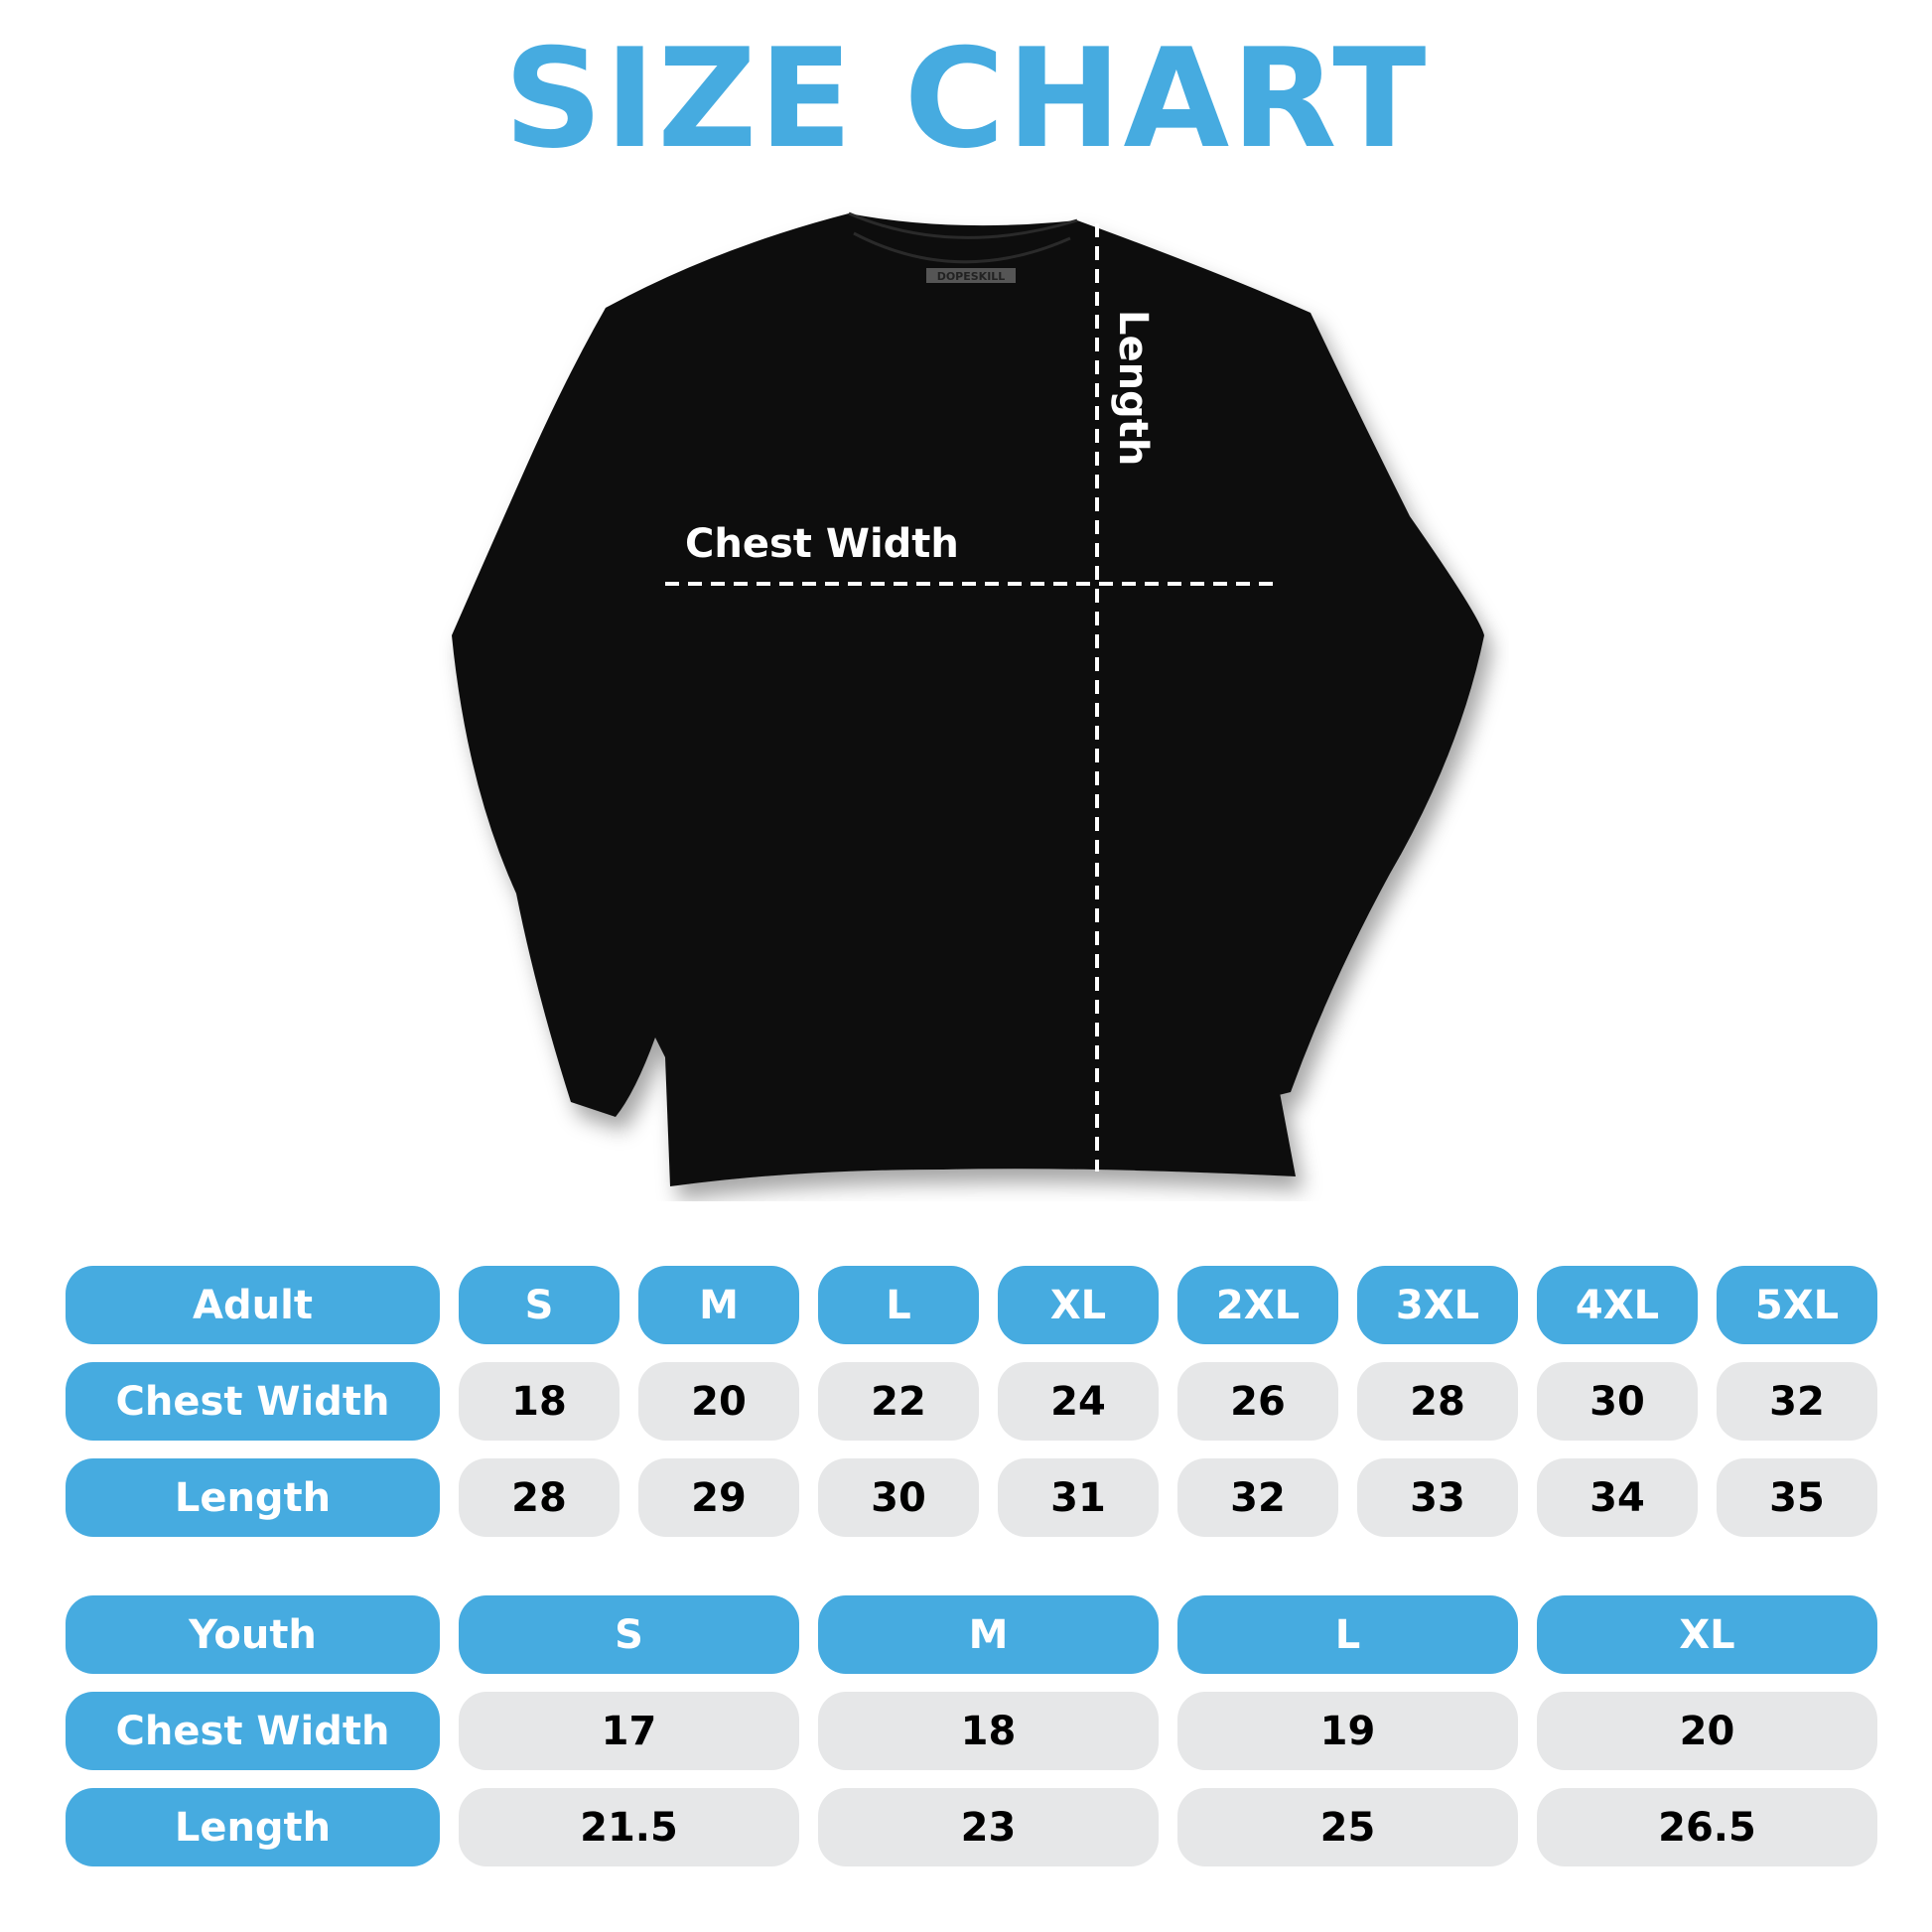  Describe the element at coordinates (253, 1305) in the screenshot. I see `adult-header-cell: Adult` at that location.